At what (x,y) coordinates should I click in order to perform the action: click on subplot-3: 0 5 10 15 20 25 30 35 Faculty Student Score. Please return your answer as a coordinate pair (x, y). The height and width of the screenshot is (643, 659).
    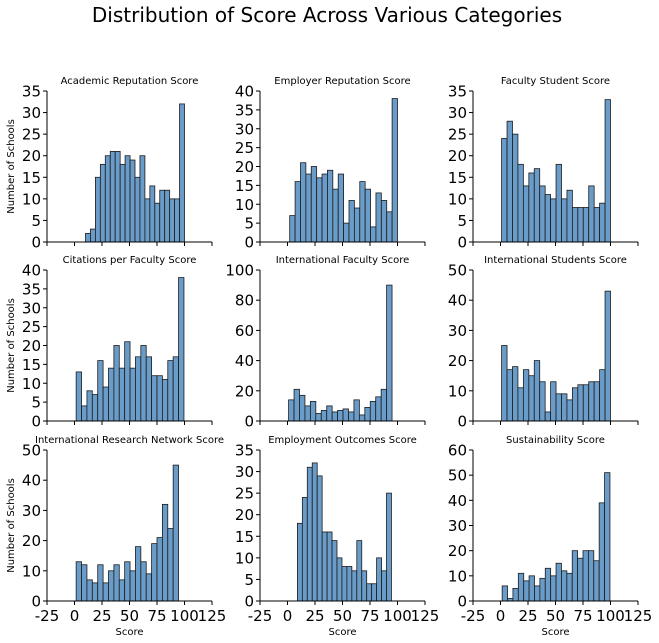
    Looking at the image, I should click on (543, 164).